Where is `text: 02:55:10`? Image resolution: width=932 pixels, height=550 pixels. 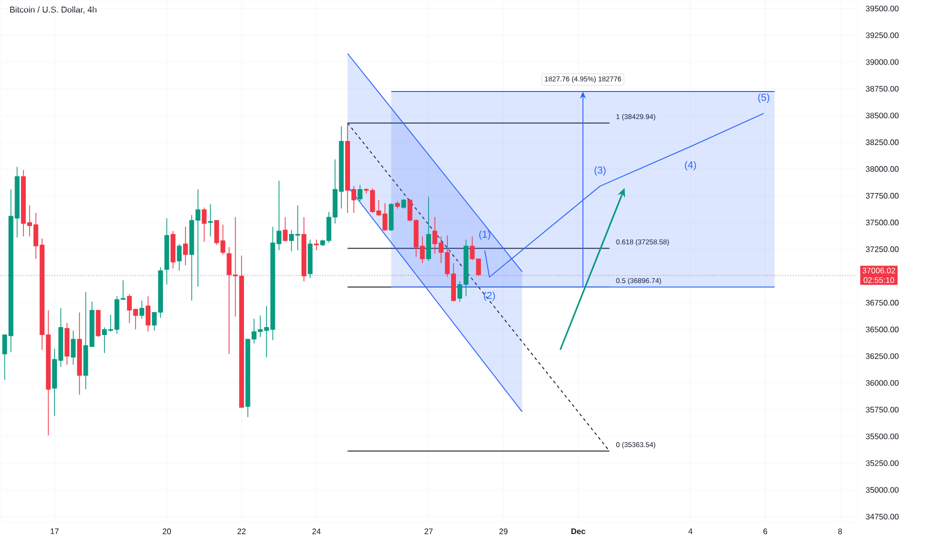 text: 02:55:10 is located at coordinates (879, 280).